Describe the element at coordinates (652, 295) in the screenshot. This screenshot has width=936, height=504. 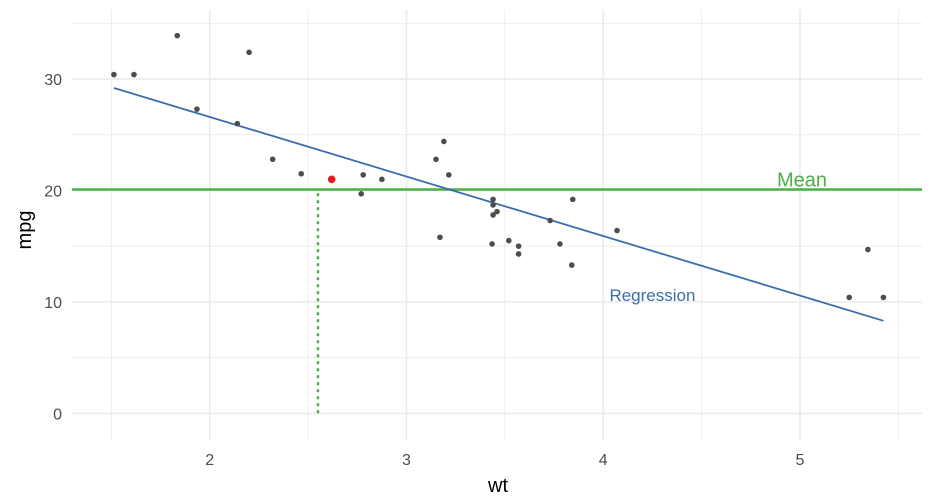
I see `regression-line-label: Regression` at that location.